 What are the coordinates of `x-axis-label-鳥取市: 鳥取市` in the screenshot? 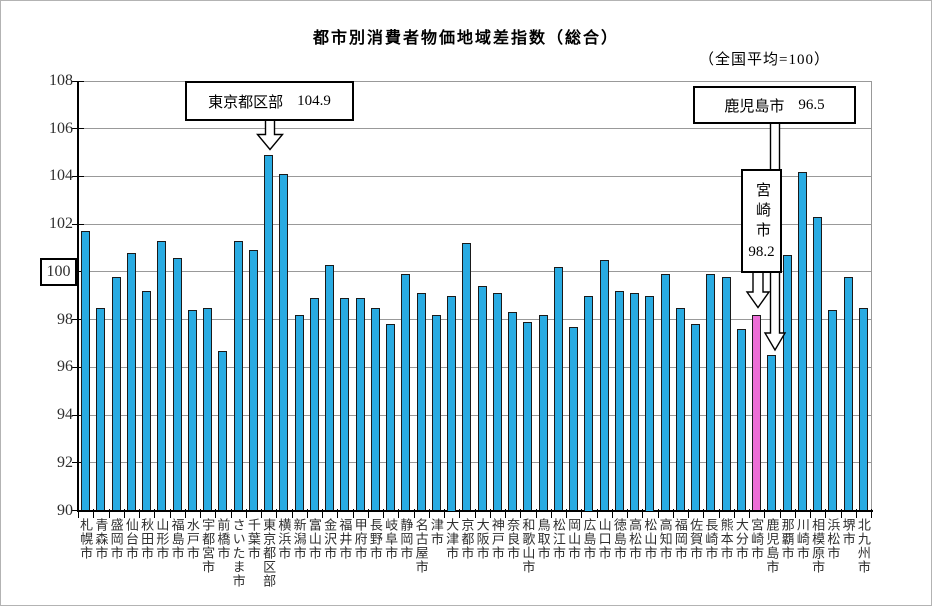 It's located at (543, 539).